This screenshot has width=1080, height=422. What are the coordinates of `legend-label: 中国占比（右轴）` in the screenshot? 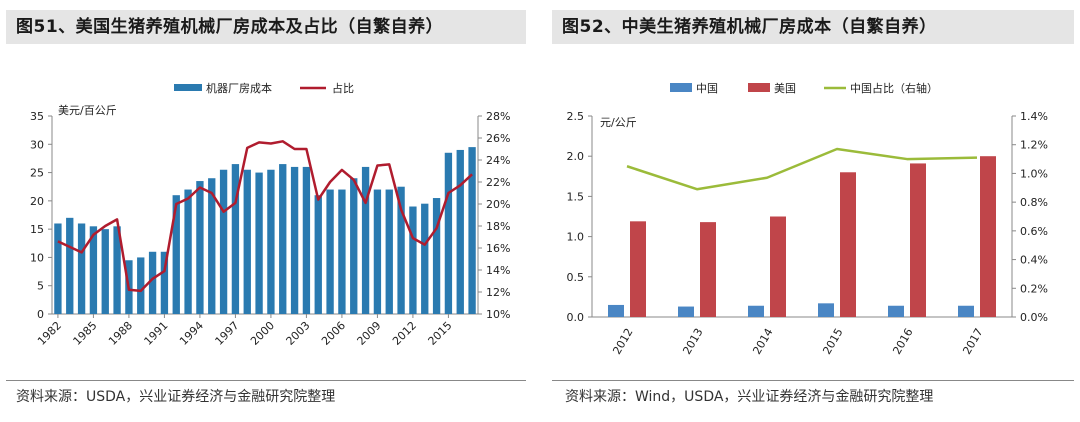 It's located at (894, 88).